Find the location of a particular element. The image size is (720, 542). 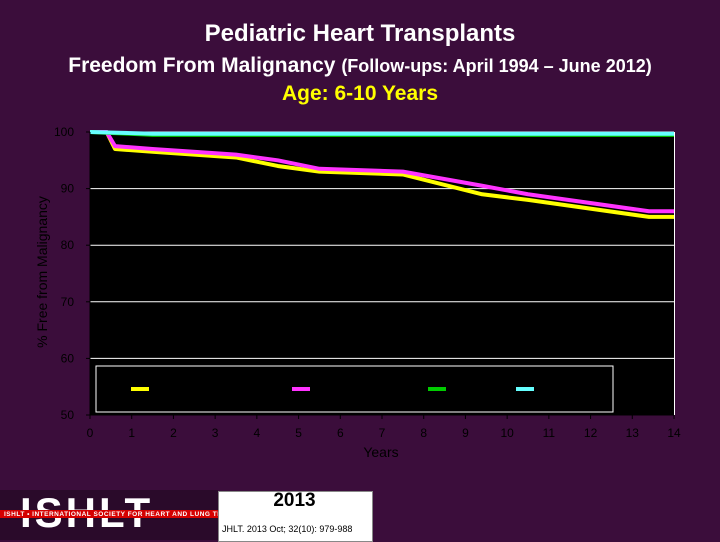

x-tick-label: 0 is located at coordinates (90, 433).